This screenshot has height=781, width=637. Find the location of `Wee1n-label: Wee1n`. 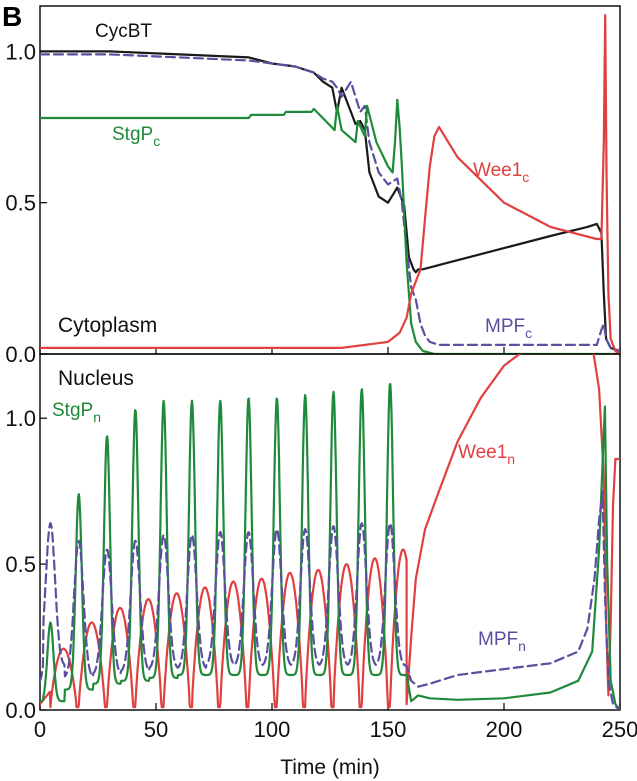

Wee1n-label: Wee1n is located at coordinates (486, 454).